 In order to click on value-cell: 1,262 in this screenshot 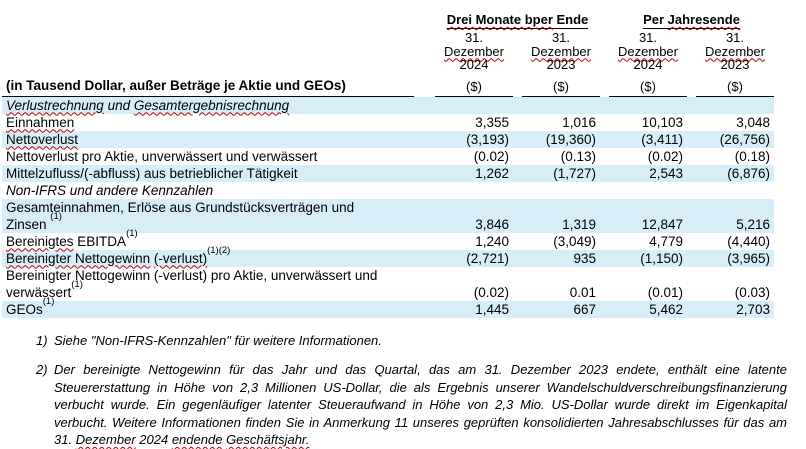, I will do `click(492, 173)`.